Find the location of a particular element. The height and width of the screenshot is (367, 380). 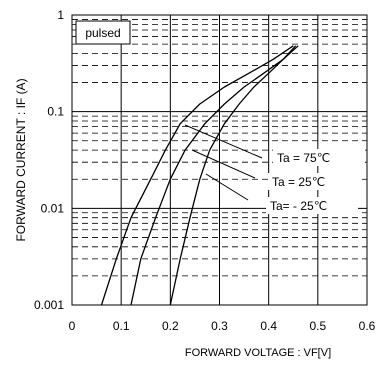

y-tick-label: 0.001 is located at coordinates (49, 305).